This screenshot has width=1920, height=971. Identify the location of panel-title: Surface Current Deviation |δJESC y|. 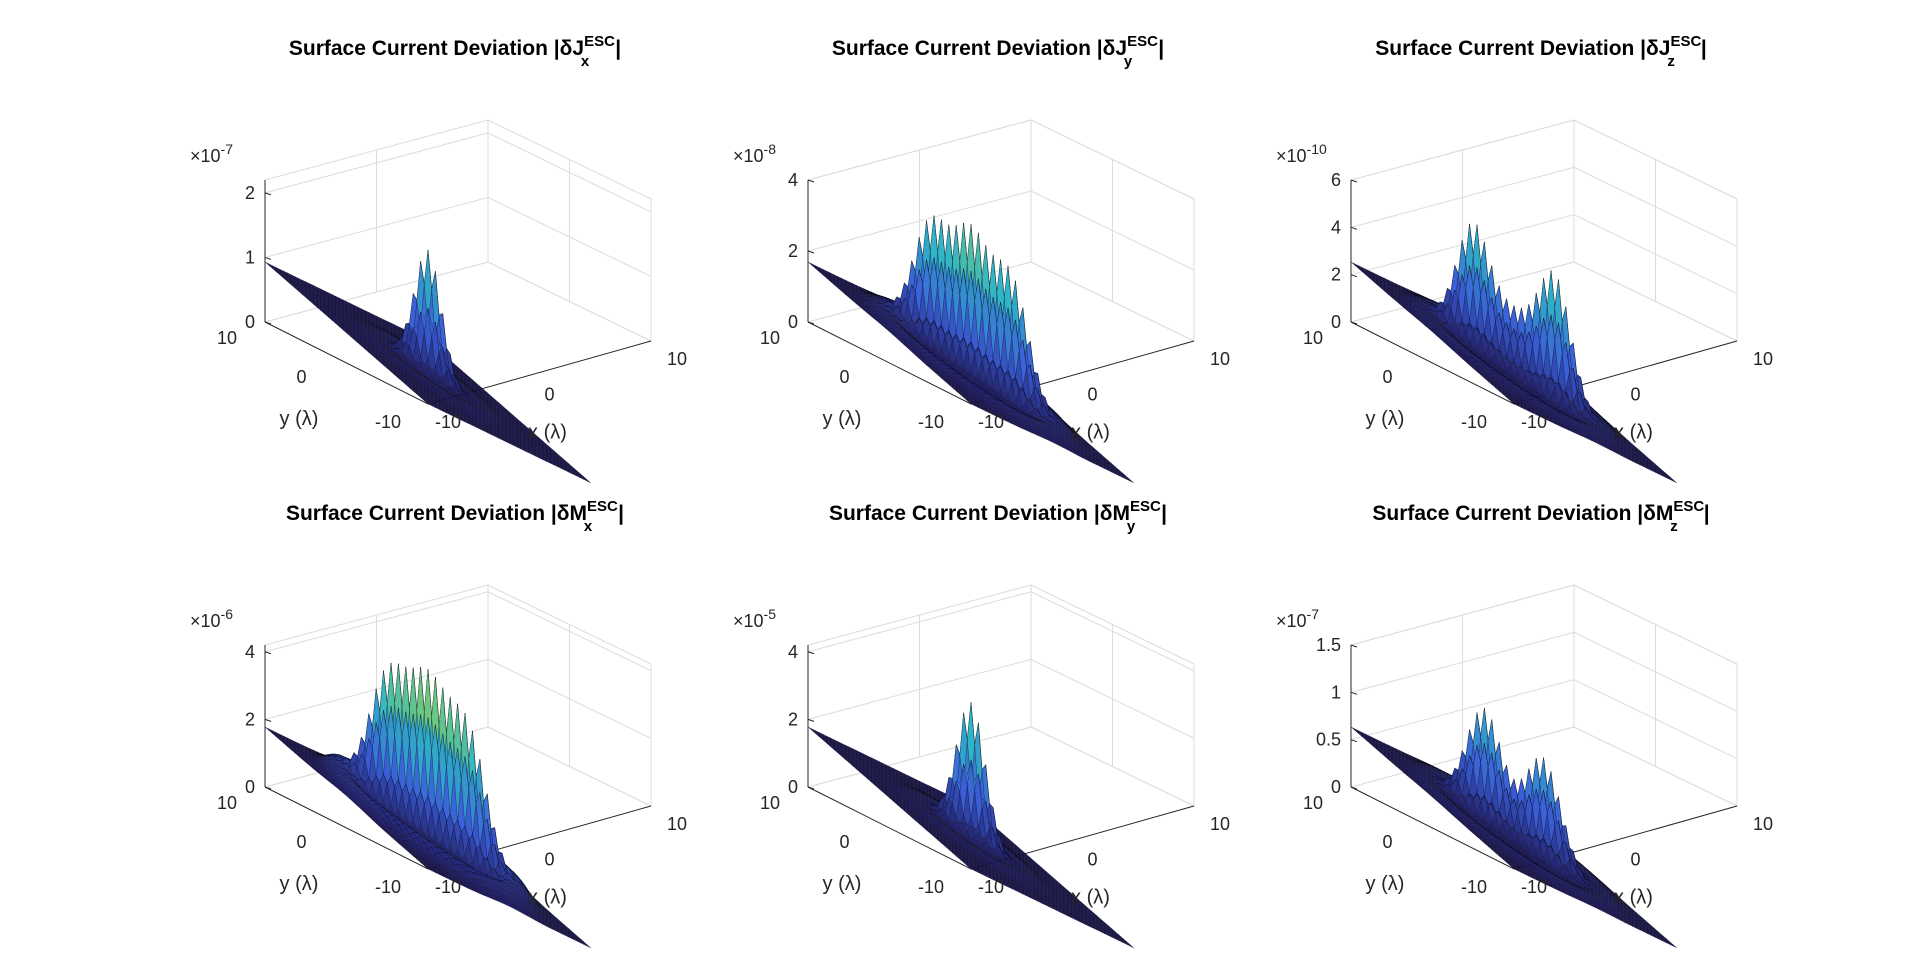
(998, 51).